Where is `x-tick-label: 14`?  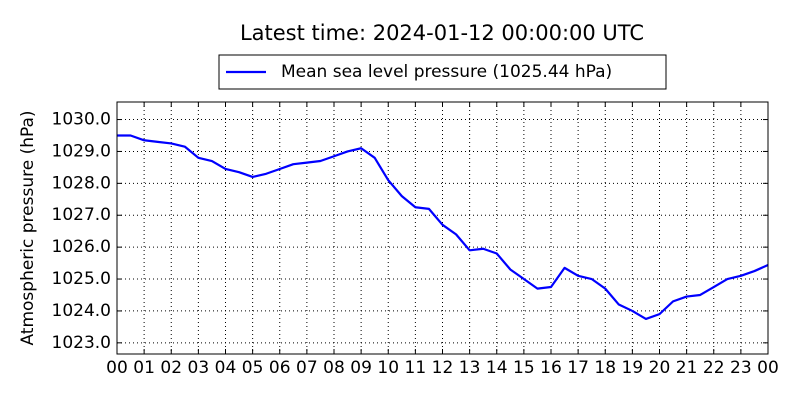
x-tick-label: 14 is located at coordinates (497, 368).